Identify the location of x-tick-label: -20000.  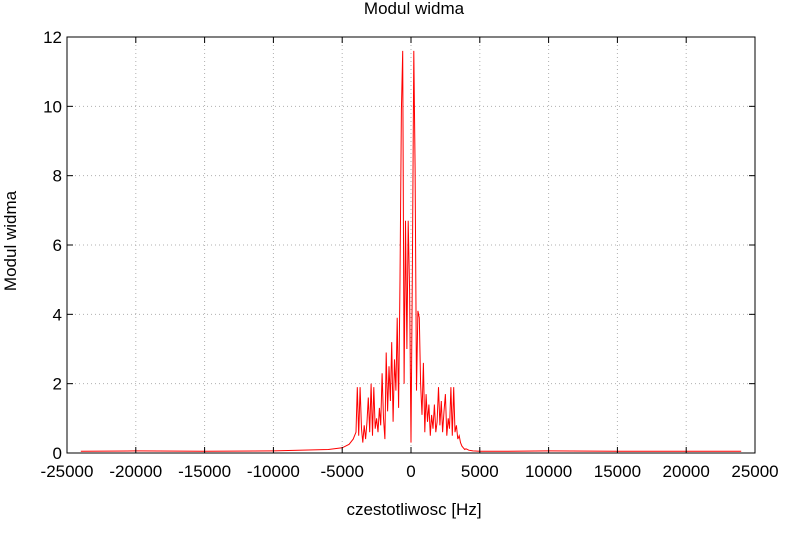
(135, 471).